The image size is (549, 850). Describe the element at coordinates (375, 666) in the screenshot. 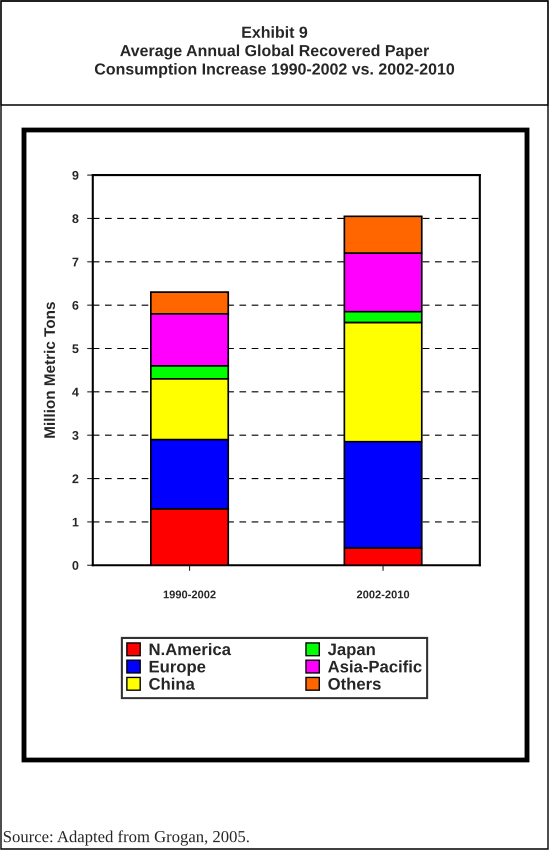

I see `legend-label: Asia-Pacific` at that location.